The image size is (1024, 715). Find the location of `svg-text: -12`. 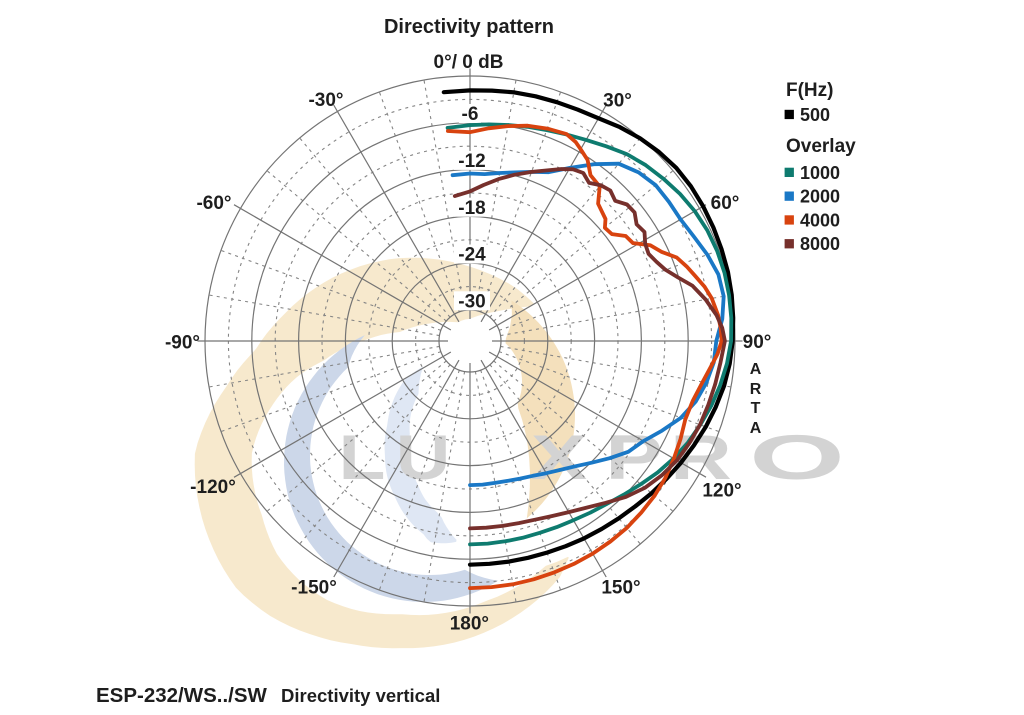

svg-text: -12 is located at coordinates (471, 161).